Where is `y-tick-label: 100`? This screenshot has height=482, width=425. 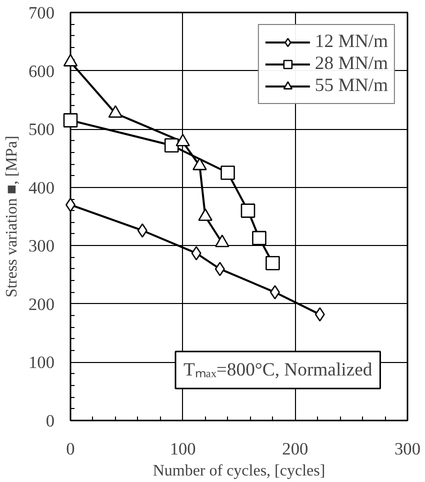
y-tick-label: 100 is located at coordinates (41, 362).